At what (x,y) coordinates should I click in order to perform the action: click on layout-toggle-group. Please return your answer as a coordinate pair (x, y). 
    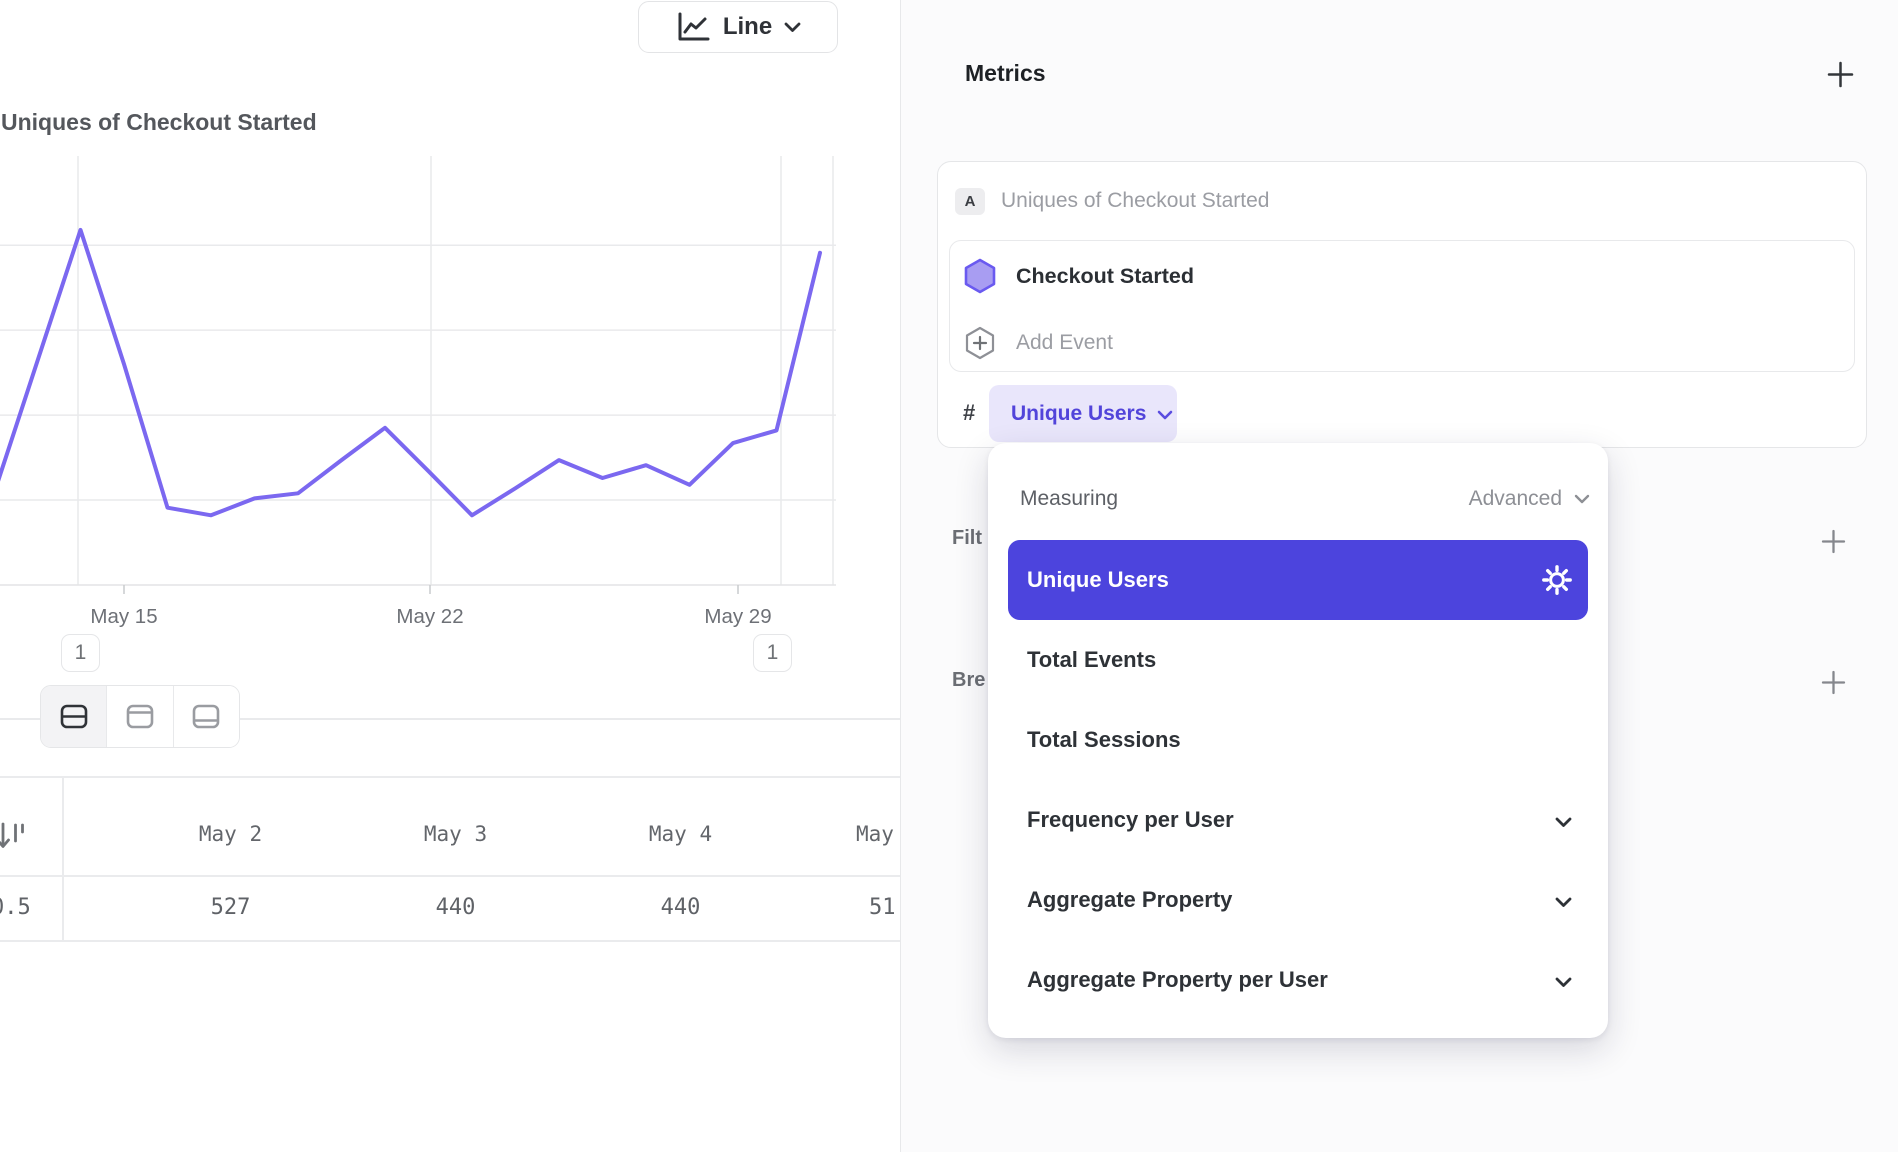
    Looking at the image, I should click on (140, 716).